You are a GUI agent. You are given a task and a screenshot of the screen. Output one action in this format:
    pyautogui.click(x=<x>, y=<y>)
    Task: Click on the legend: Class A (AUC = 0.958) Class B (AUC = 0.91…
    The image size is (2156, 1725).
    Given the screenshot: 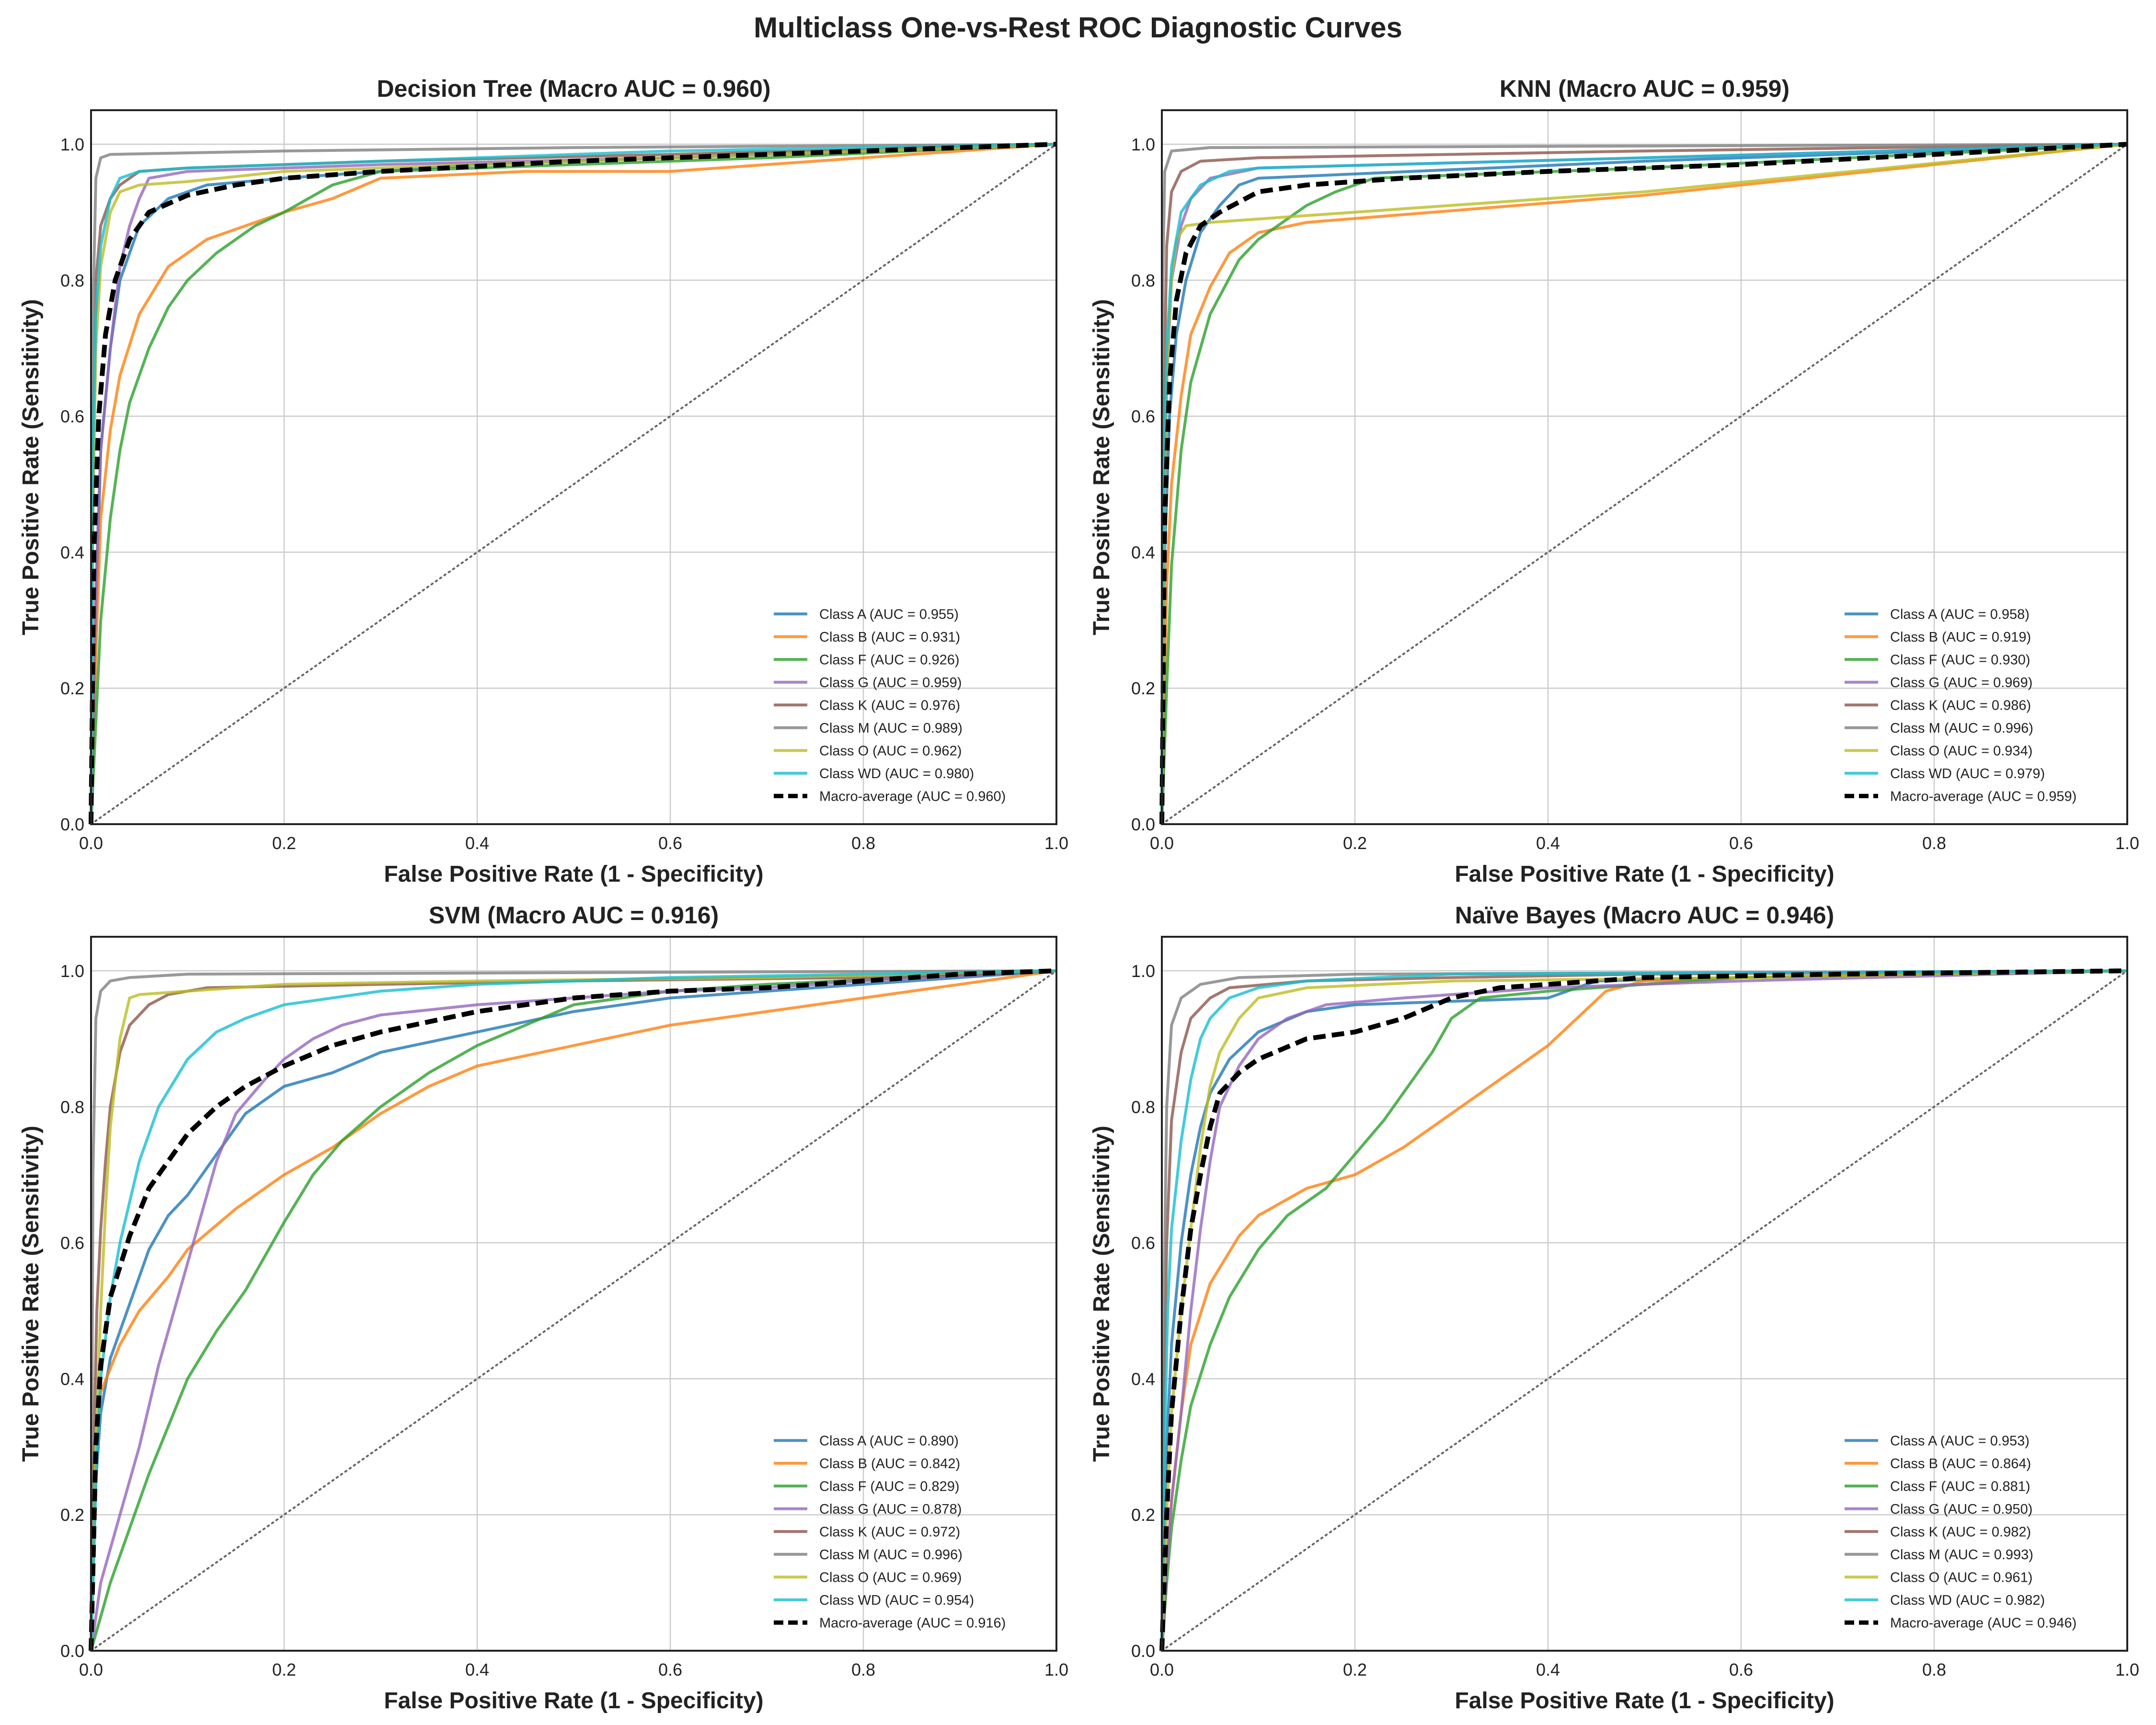 What is the action you would take?
    pyautogui.click(x=1960, y=705)
    